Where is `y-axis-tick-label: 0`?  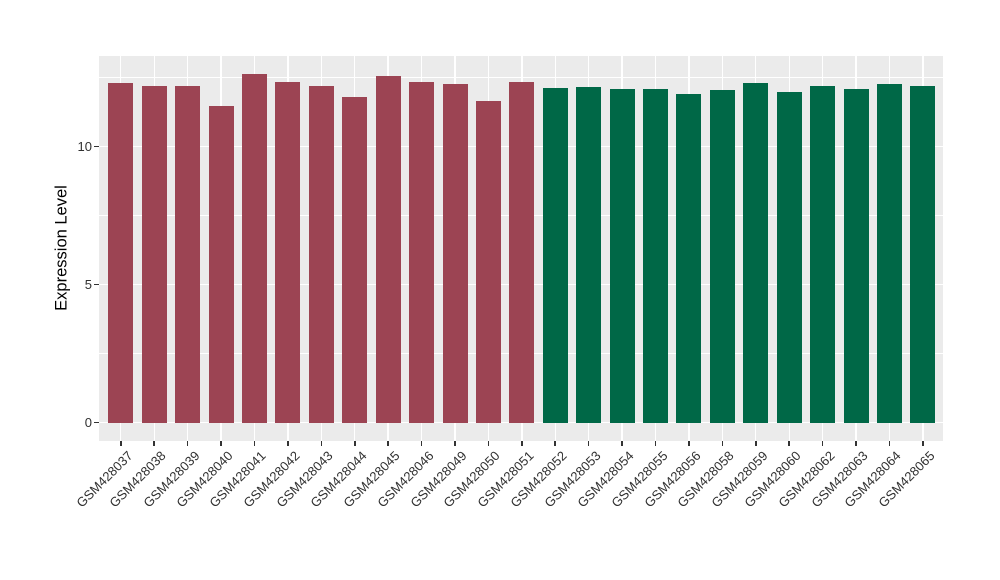
y-axis-tick-label: 0 is located at coordinates (88, 422).